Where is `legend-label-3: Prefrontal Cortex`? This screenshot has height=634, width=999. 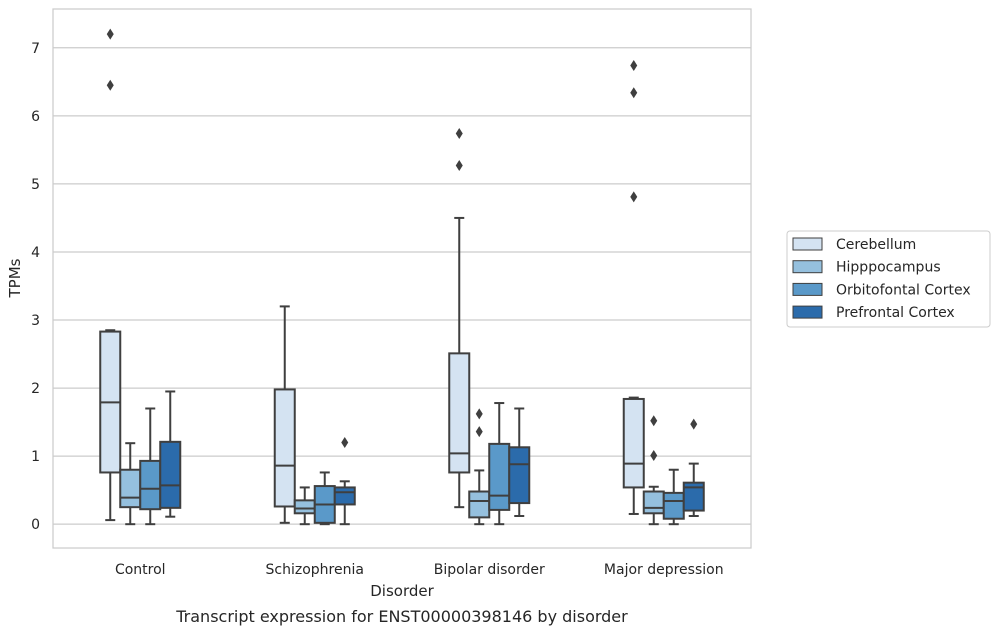
legend-label-3: Prefrontal Cortex is located at coordinates (895, 313).